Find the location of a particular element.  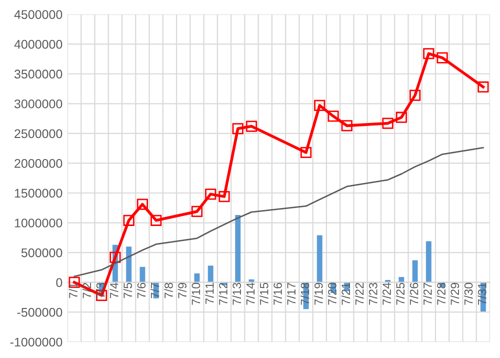

y-tick-label: -1000000 is located at coordinates (36, 342).